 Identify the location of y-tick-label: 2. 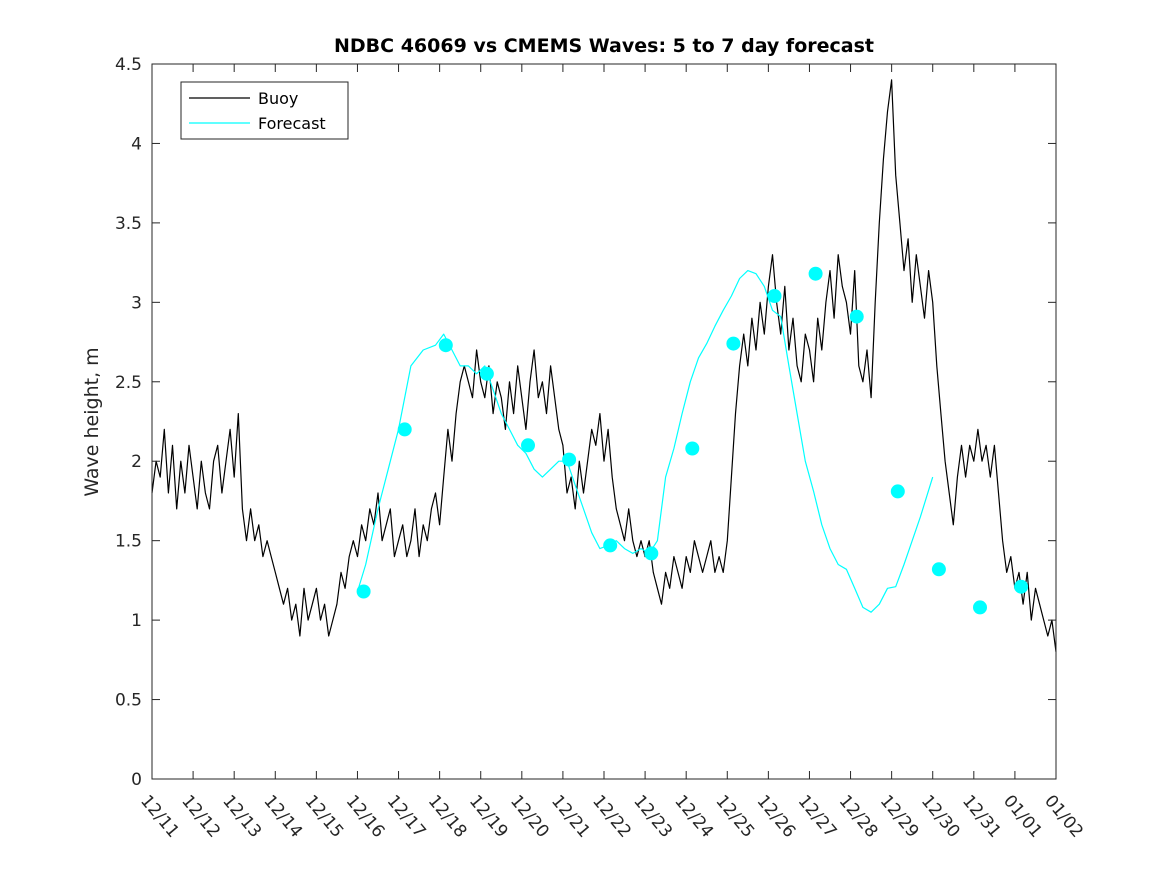
(136, 462).